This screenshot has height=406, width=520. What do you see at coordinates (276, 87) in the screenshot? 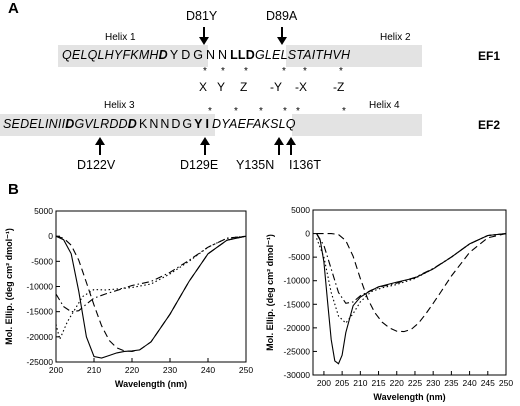
I see `coord-minus-y: -Y` at bounding box center [276, 87].